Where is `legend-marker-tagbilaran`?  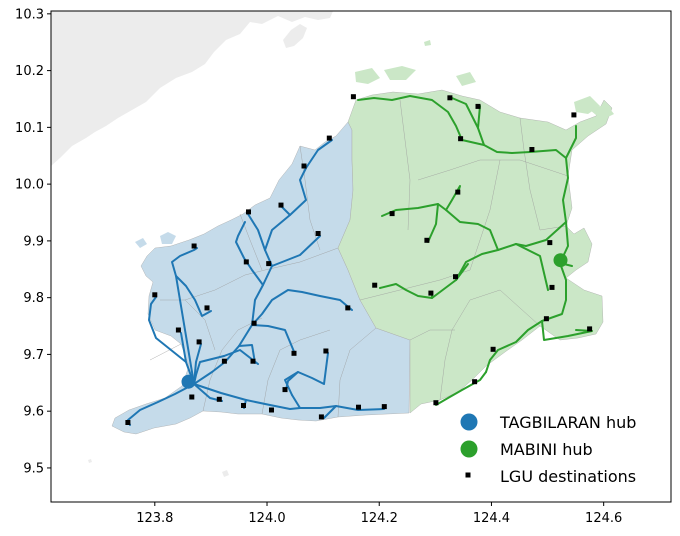
legend-marker-tagbilaran is located at coordinates (469, 422).